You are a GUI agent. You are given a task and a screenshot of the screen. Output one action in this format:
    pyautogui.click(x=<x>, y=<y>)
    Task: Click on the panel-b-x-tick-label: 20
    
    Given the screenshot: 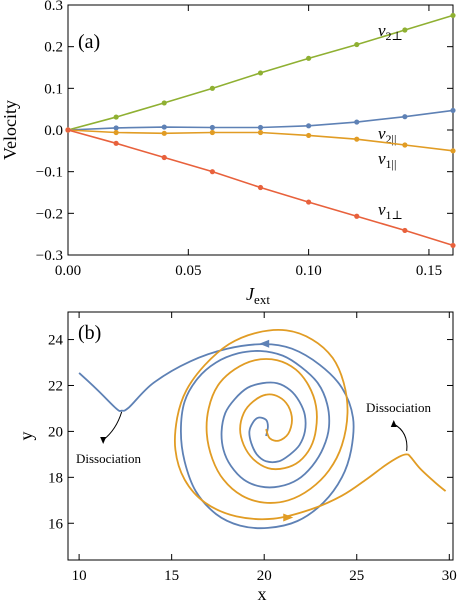 What is the action you would take?
    pyautogui.click(x=264, y=576)
    